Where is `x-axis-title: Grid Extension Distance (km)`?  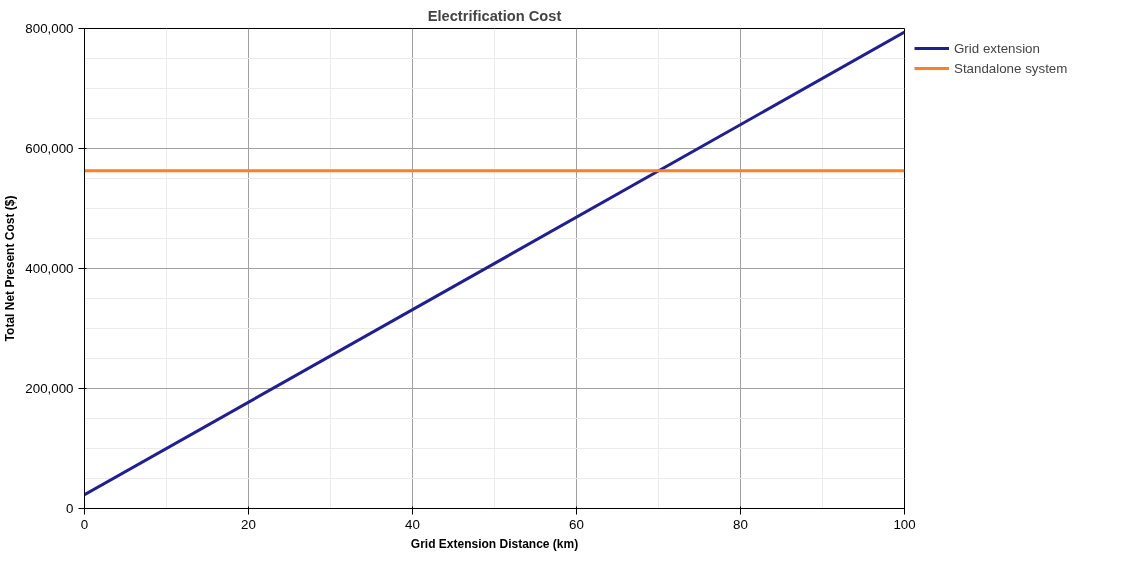 x-axis-title: Grid Extension Distance (km) is located at coordinates (494, 543).